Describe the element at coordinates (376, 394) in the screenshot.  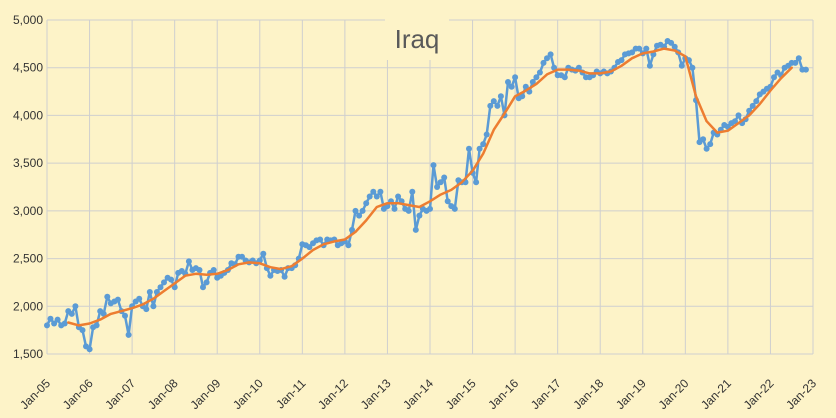
I see `x-tick-label: Jan-13` at that location.